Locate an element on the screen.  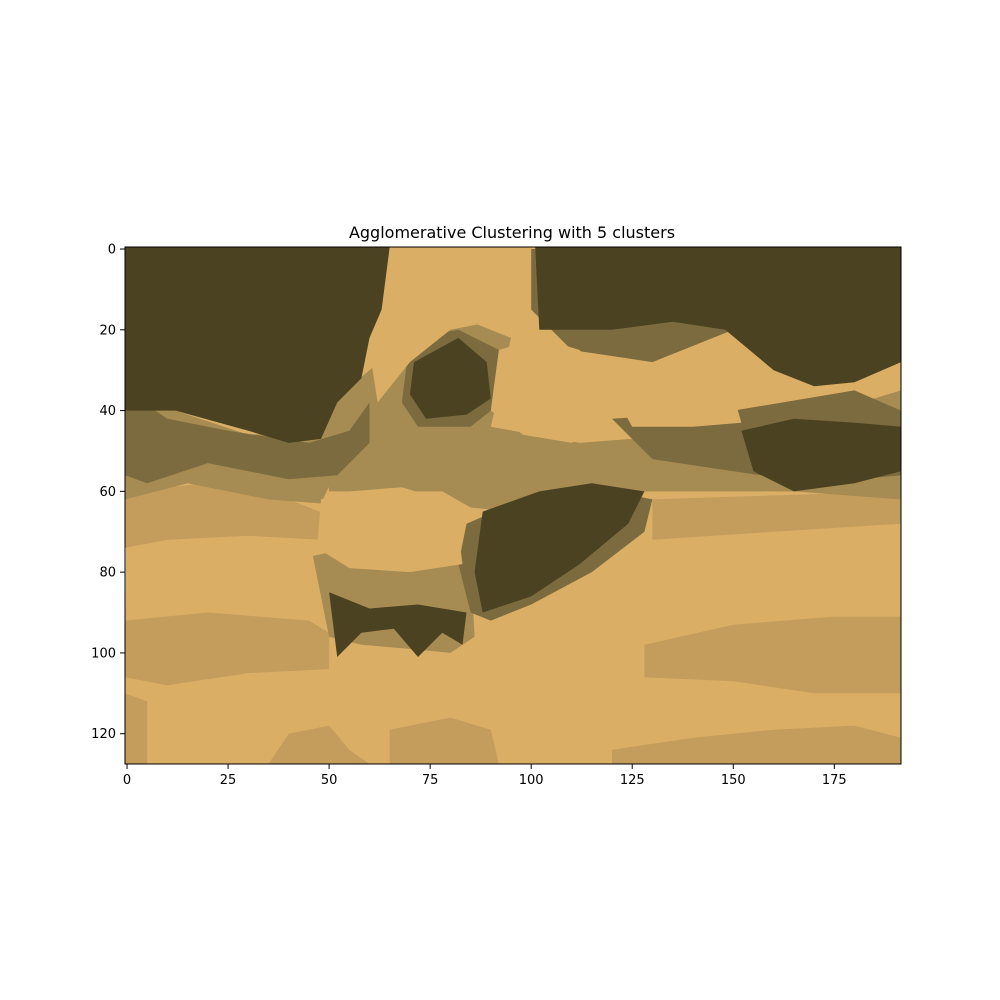
x-tick-label: 0 is located at coordinates (127, 780).